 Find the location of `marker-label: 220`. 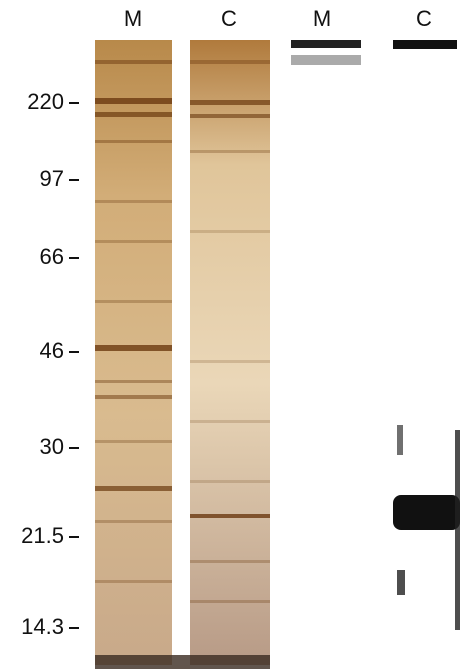

marker-label: 220 is located at coordinates (45, 101).